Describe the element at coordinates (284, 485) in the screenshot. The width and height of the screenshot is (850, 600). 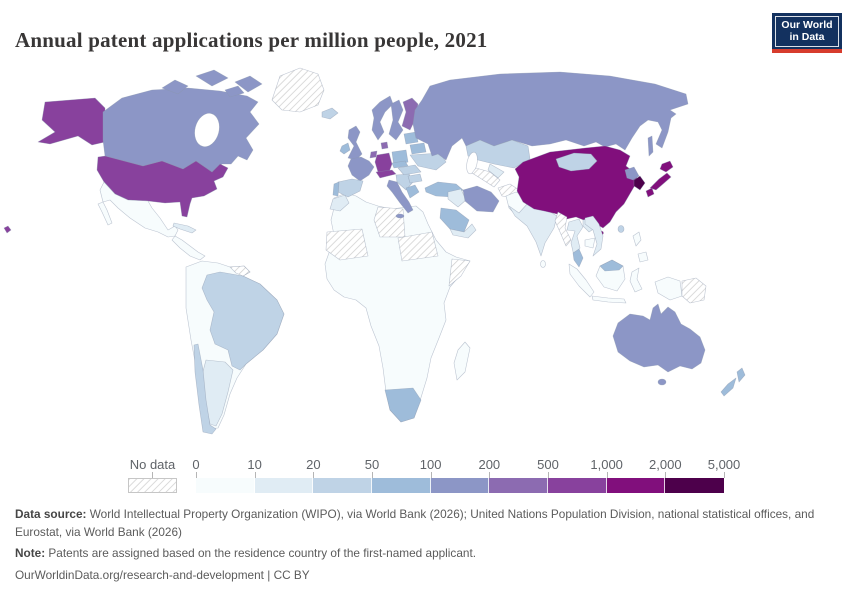
I see `legend-segment-10–20` at that location.